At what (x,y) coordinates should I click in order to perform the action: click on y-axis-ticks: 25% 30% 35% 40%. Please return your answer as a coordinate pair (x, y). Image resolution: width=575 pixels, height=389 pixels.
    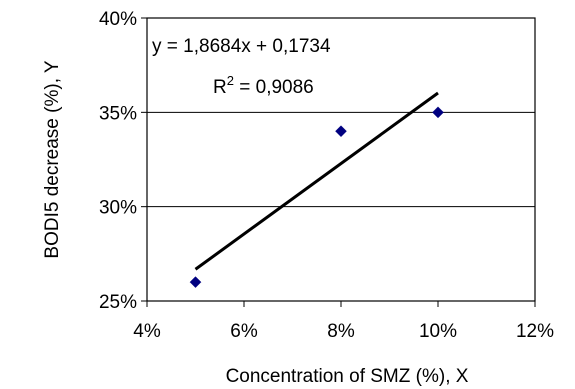
    Looking at the image, I should click on (123, 161).